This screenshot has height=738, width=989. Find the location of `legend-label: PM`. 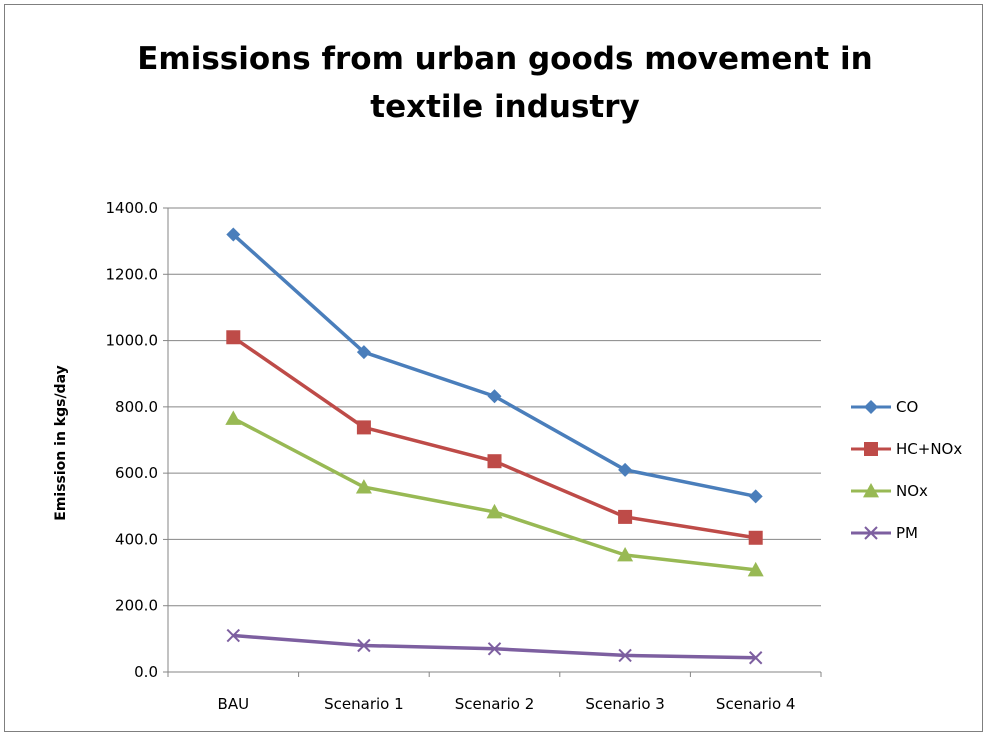

legend-label: PM is located at coordinates (907, 533).